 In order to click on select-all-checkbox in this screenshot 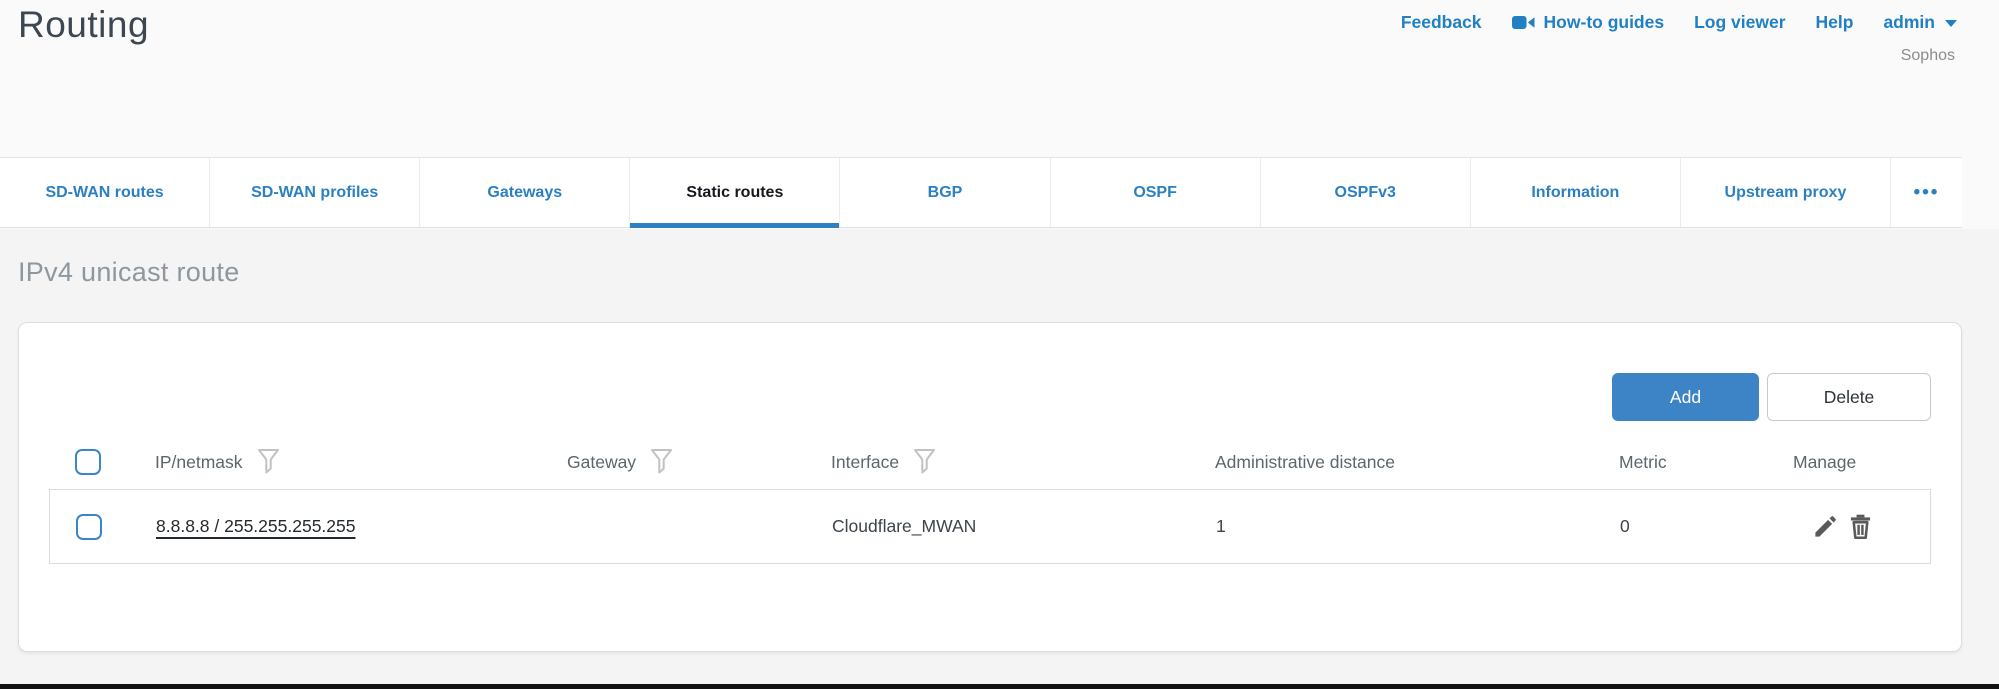, I will do `click(88, 462)`.